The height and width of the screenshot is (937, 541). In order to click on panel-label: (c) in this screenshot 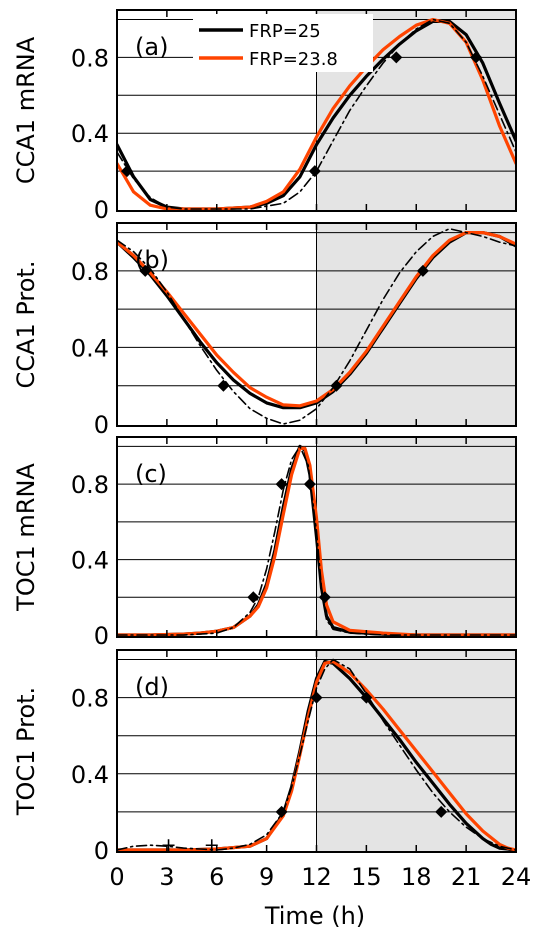, I will do `click(151, 474)`.